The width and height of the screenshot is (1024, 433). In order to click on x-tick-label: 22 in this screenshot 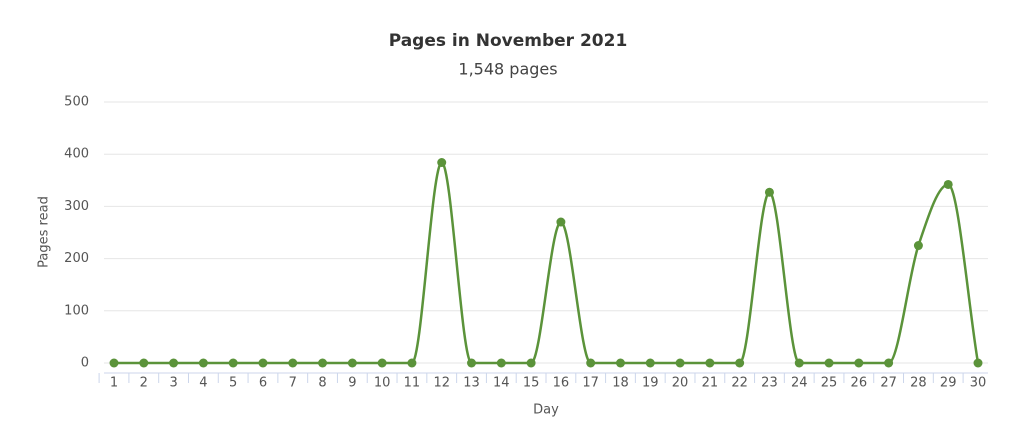, I will do `click(739, 383)`.